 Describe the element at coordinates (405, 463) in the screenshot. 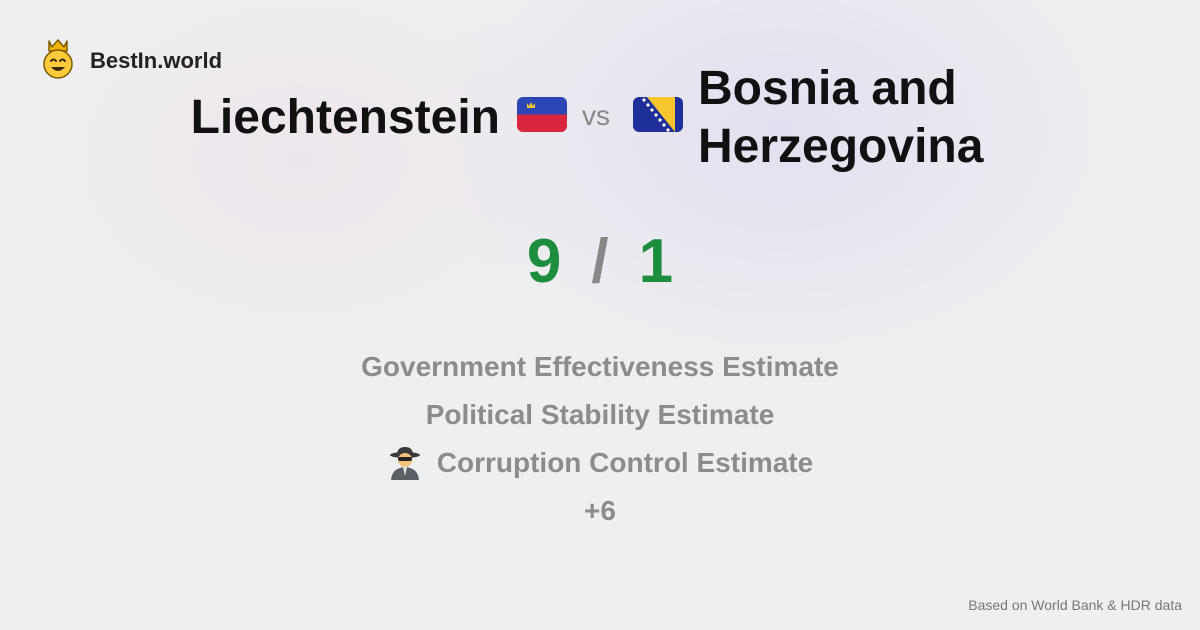

I see `spy-icon` at that location.